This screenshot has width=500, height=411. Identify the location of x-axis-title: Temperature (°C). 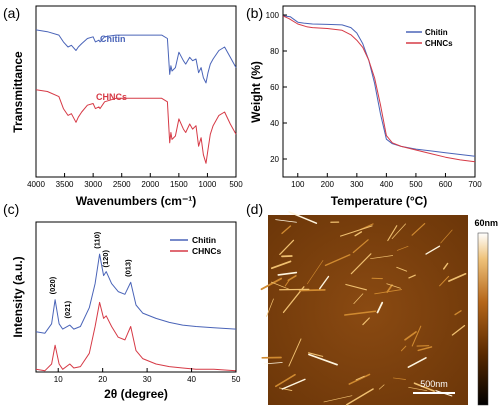
(379, 201).